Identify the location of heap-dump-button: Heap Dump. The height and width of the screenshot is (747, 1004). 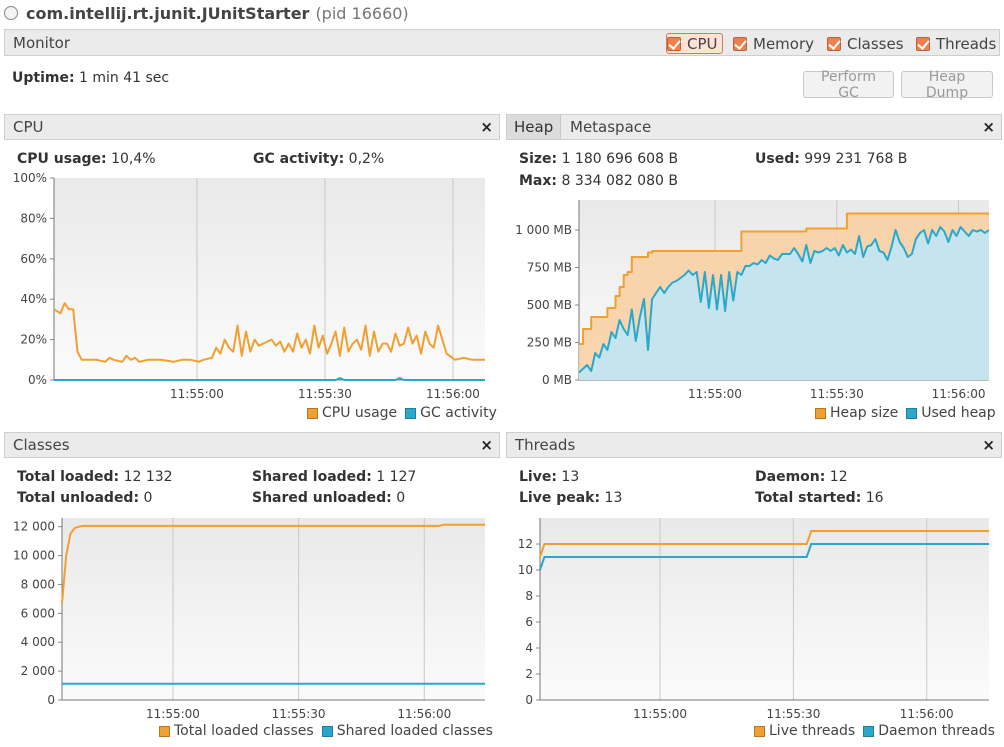
(947, 85).